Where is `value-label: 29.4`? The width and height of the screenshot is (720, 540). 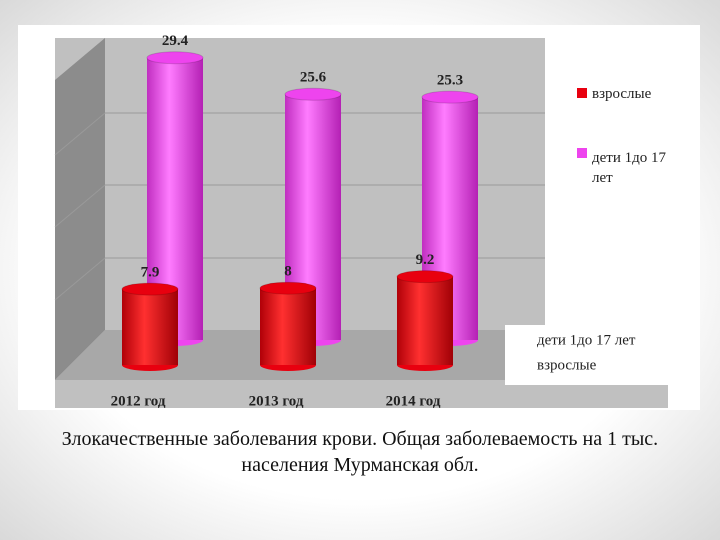 value-label: 29.4 is located at coordinates (175, 41).